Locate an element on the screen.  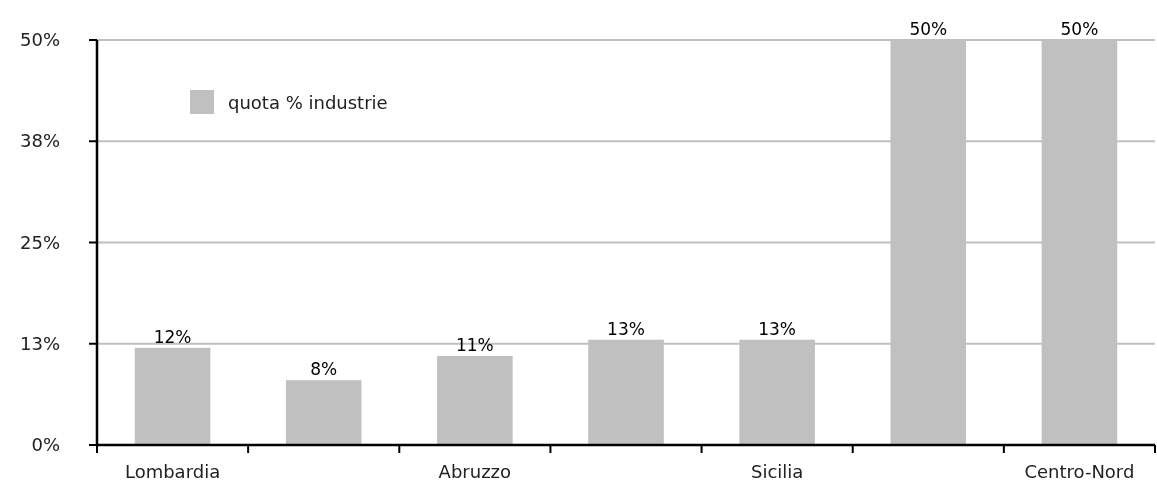
data-label: 11% is located at coordinates (474, 344).